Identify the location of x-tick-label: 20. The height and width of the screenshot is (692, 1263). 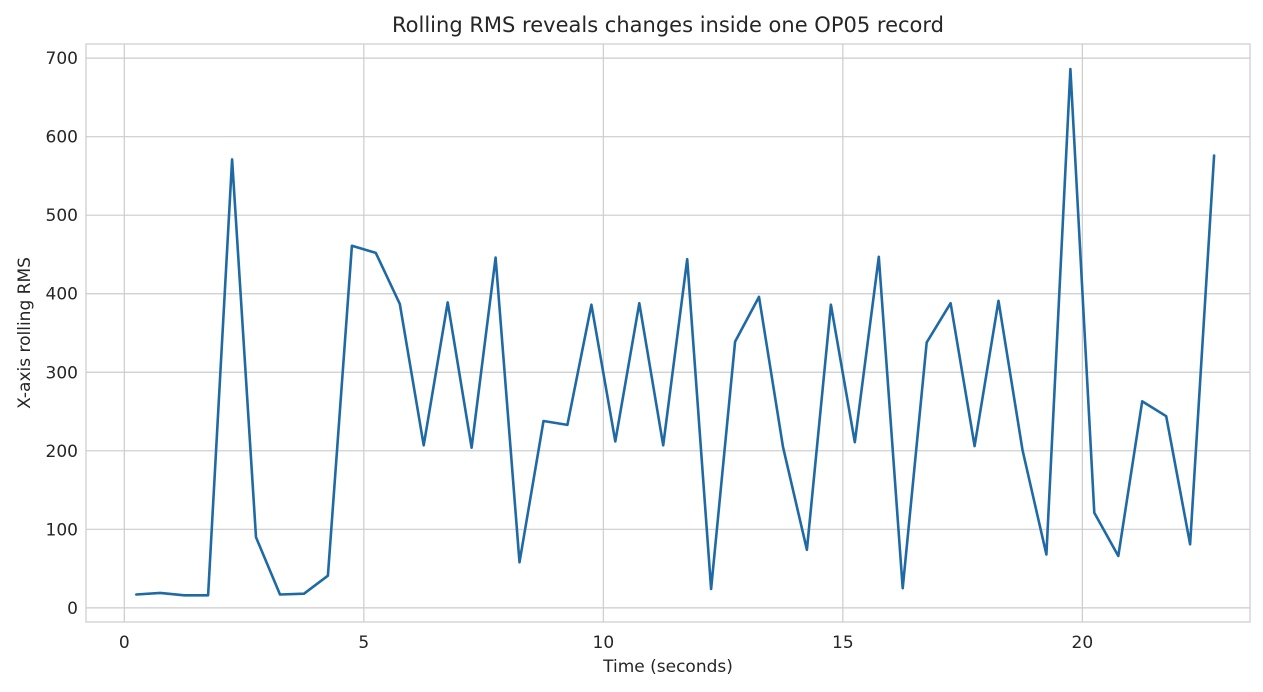
(1083, 643).